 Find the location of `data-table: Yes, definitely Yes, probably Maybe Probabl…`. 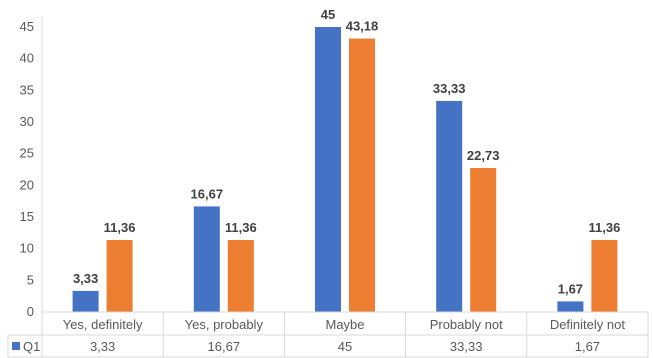

data-table: Yes, definitely Yes, probably Maybe Probabl… is located at coordinates (328, 334).